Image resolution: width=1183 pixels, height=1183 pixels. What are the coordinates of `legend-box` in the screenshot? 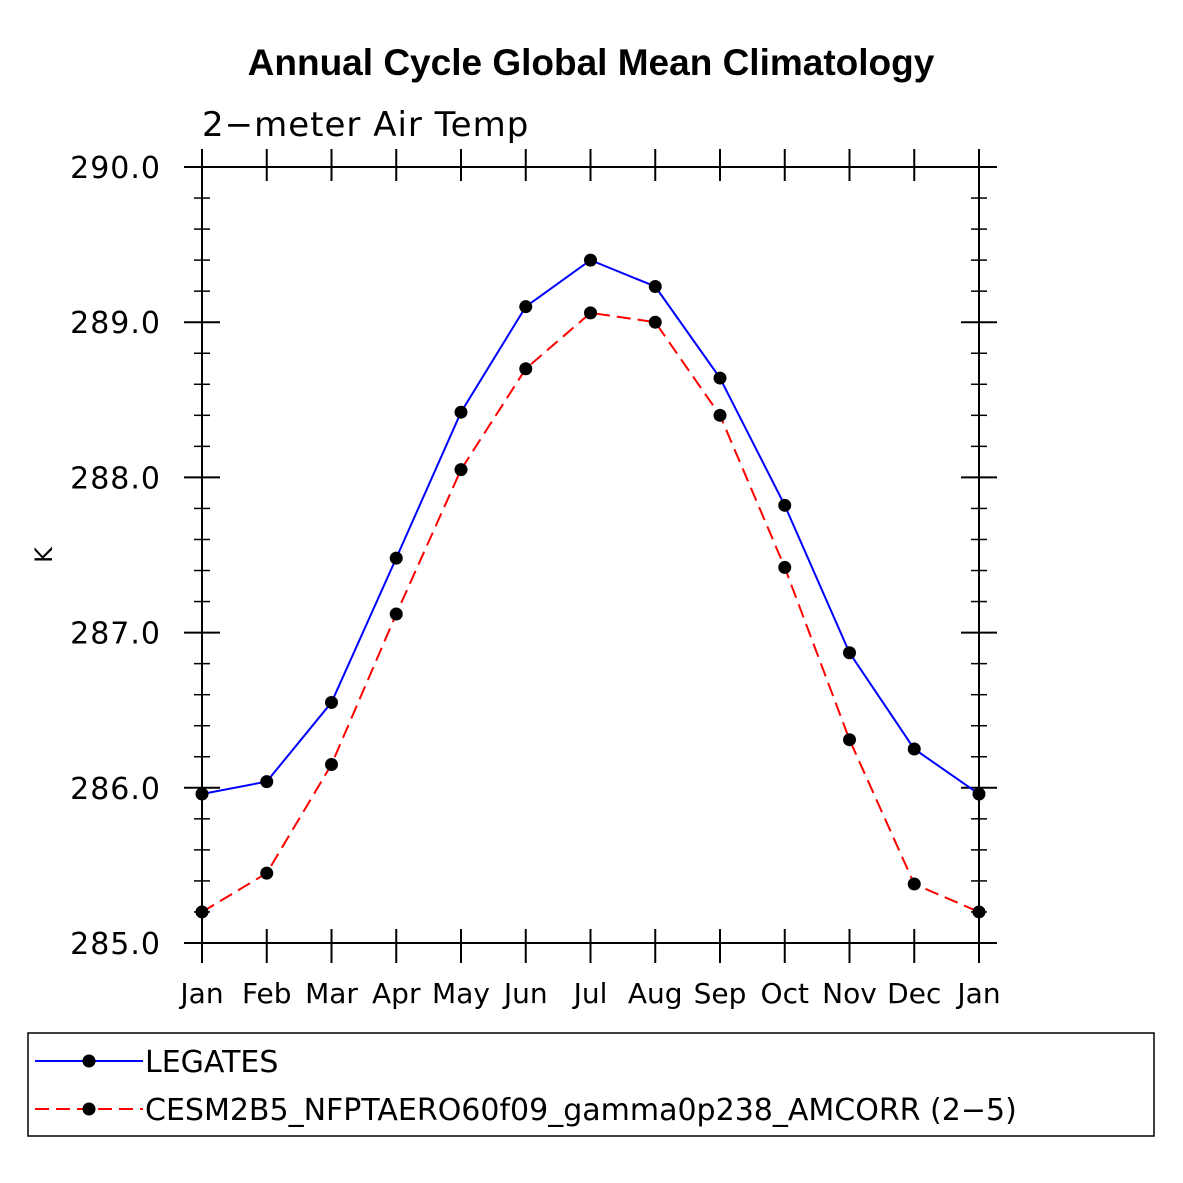 It's located at (591, 1084).